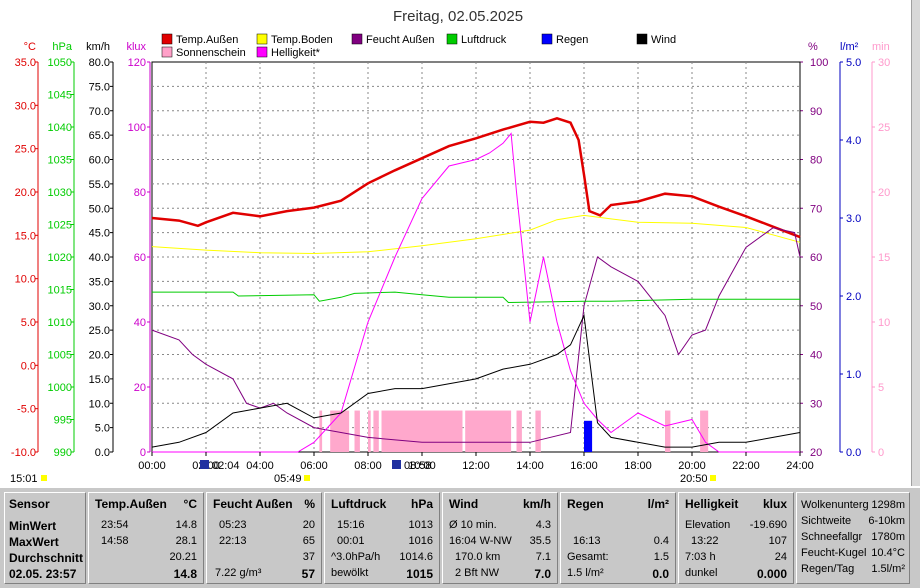  What do you see at coordinates (884, 63) in the screenshot?
I see `min-tick-label: 30` at bounding box center [884, 63].